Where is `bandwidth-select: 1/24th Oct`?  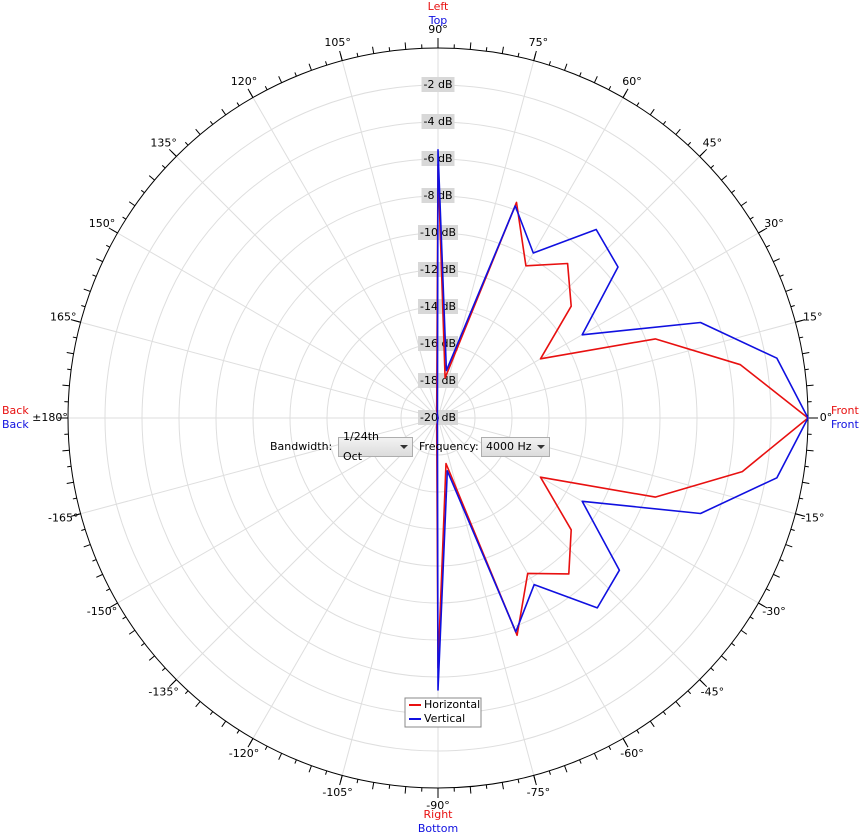
bandwidth-select: 1/24th Oct is located at coordinates (375, 446).